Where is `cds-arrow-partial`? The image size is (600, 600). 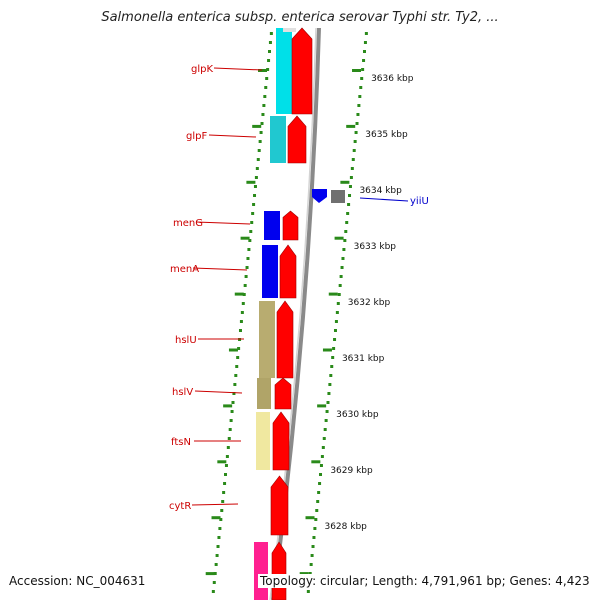
cds-arrow-partial is located at coordinates (279, 570).